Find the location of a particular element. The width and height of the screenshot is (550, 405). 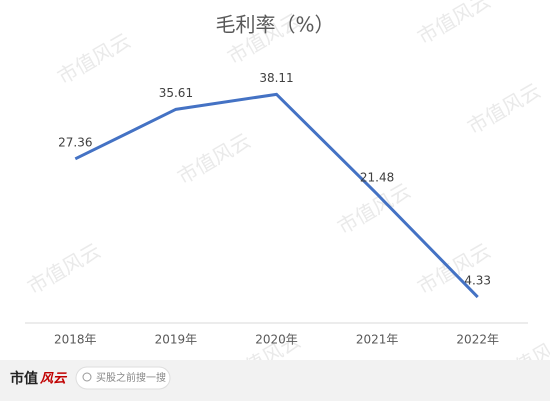

x-tick-label: 2018年 is located at coordinates (75, 340).